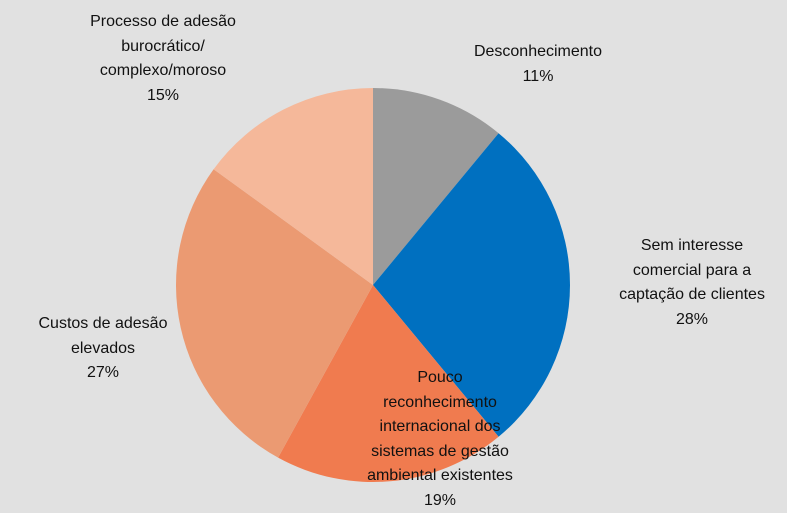 Image resolution: width=787 pixels, height=513 pixels. Describe the element at coordinates (111, 336) in the screenshot. I see `category-label: Custos de adesão elevados` at that location.